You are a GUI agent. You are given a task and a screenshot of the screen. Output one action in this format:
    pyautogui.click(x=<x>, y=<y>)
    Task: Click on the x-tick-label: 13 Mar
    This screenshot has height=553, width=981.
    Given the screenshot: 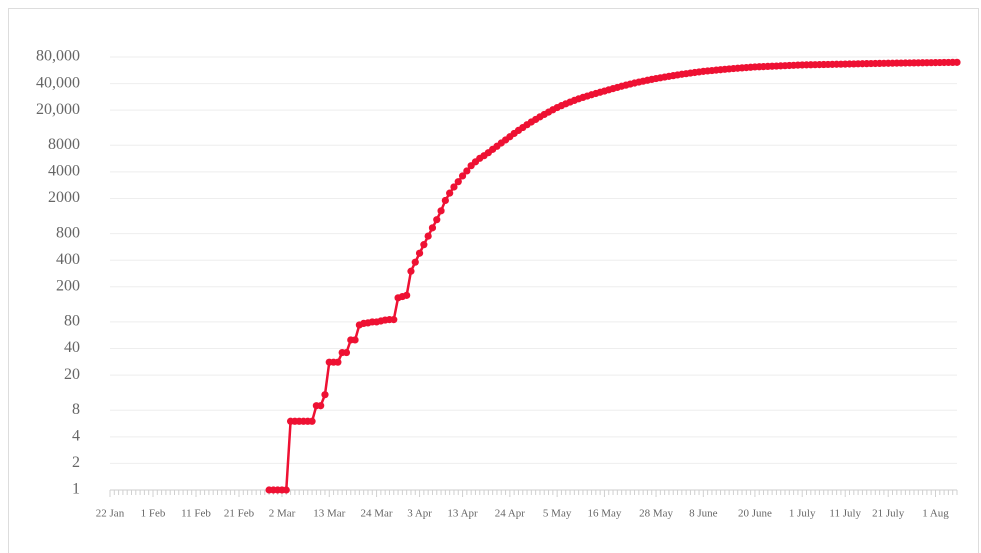 What is the action you would take?
    pyautogui.click(x=329, y=514)
    